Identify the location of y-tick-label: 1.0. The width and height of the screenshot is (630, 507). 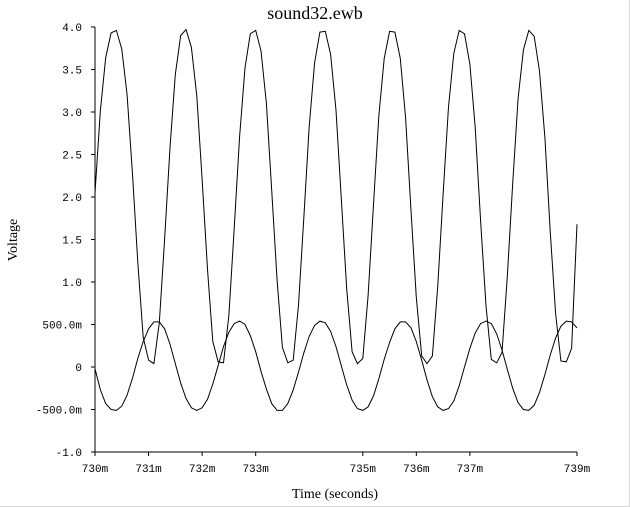
(72, 284).